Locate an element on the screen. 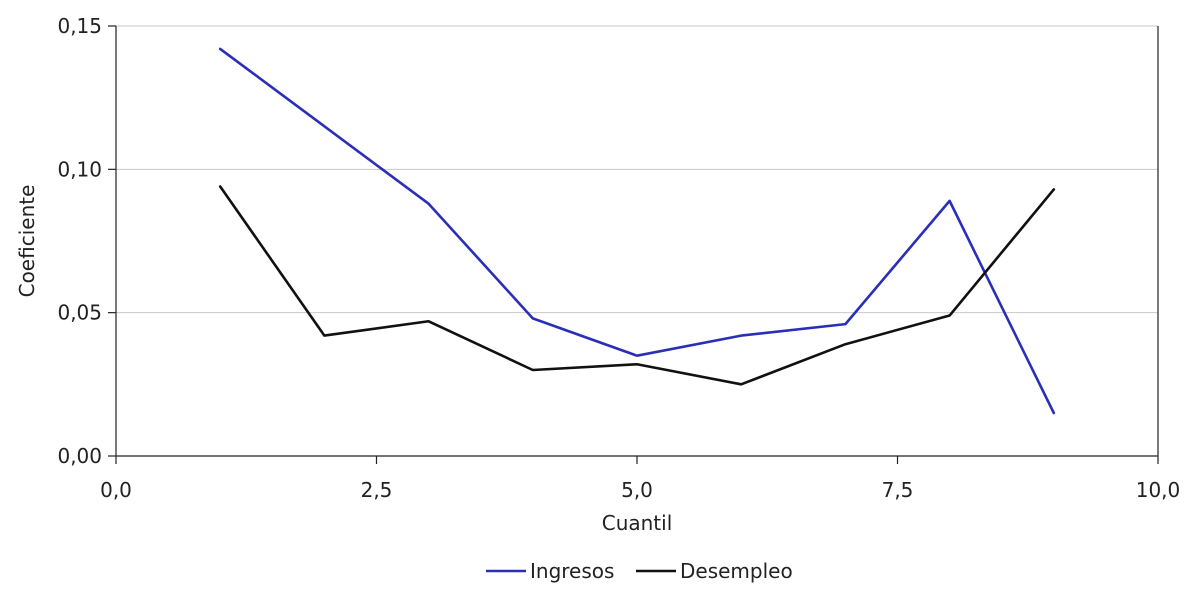 The width and height of the screenshot is (1200, 602). y-tick-label: 0,10 is located at coordinates (79, 169).